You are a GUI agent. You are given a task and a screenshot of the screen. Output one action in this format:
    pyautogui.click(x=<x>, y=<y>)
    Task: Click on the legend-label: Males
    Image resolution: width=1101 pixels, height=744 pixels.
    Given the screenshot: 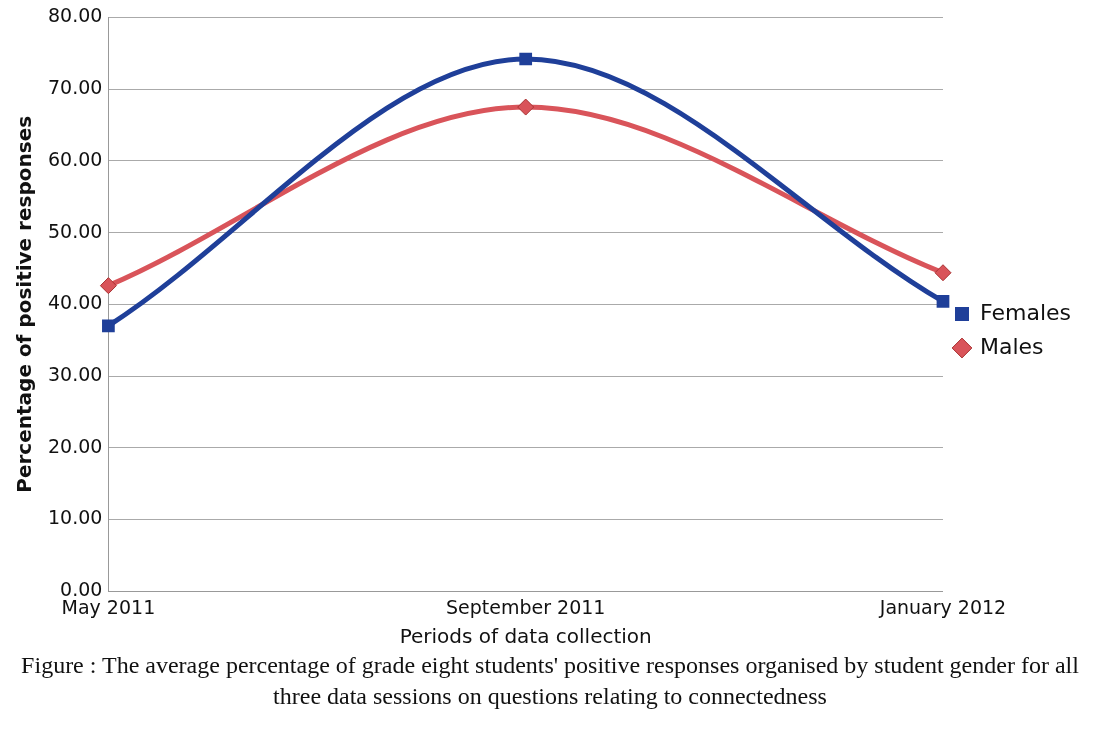 What is the action you would take?
    pyautogui.click(x=1011, y=346)
    